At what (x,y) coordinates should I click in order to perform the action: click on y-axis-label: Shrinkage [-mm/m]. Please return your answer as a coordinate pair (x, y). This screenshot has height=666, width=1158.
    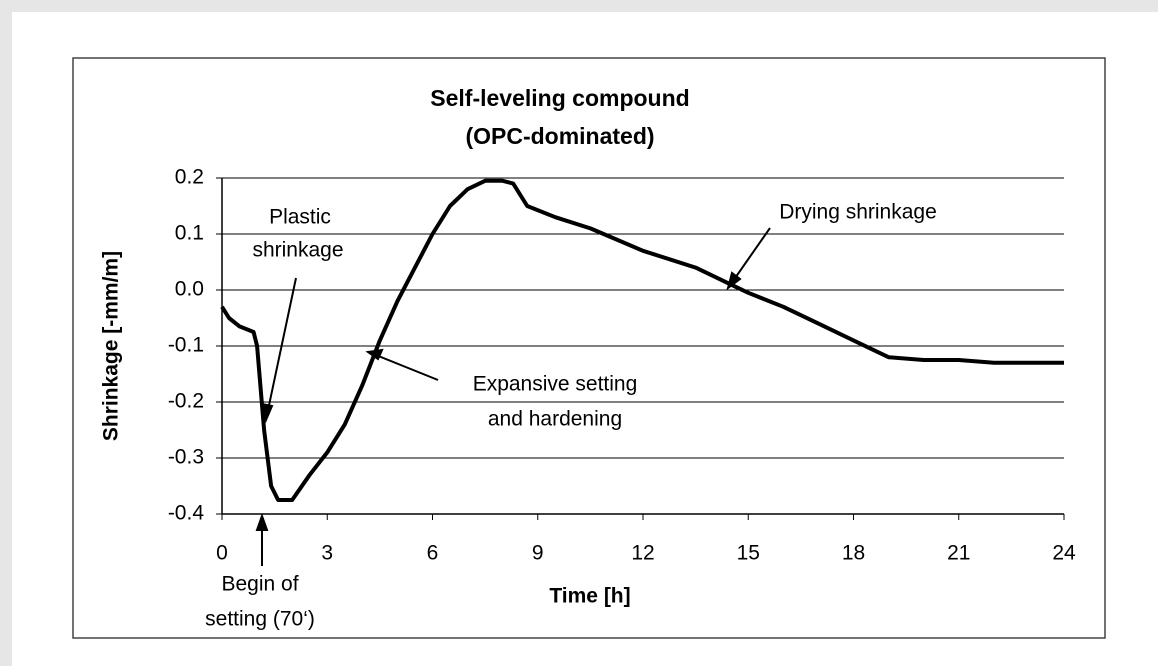
    Looking at the image, I should click on (111, 346).